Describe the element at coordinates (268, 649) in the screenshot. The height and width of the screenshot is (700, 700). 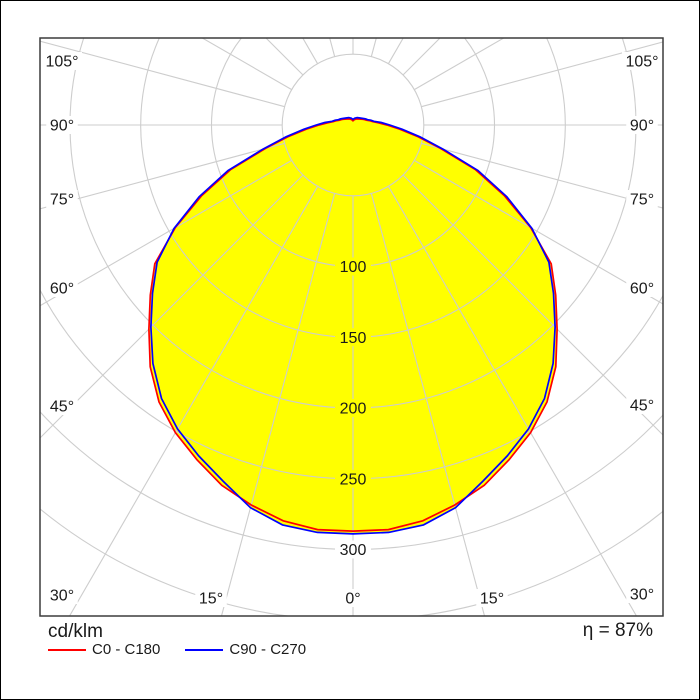
I see `legend-label-c90-c270: C90 - C270` at that location.